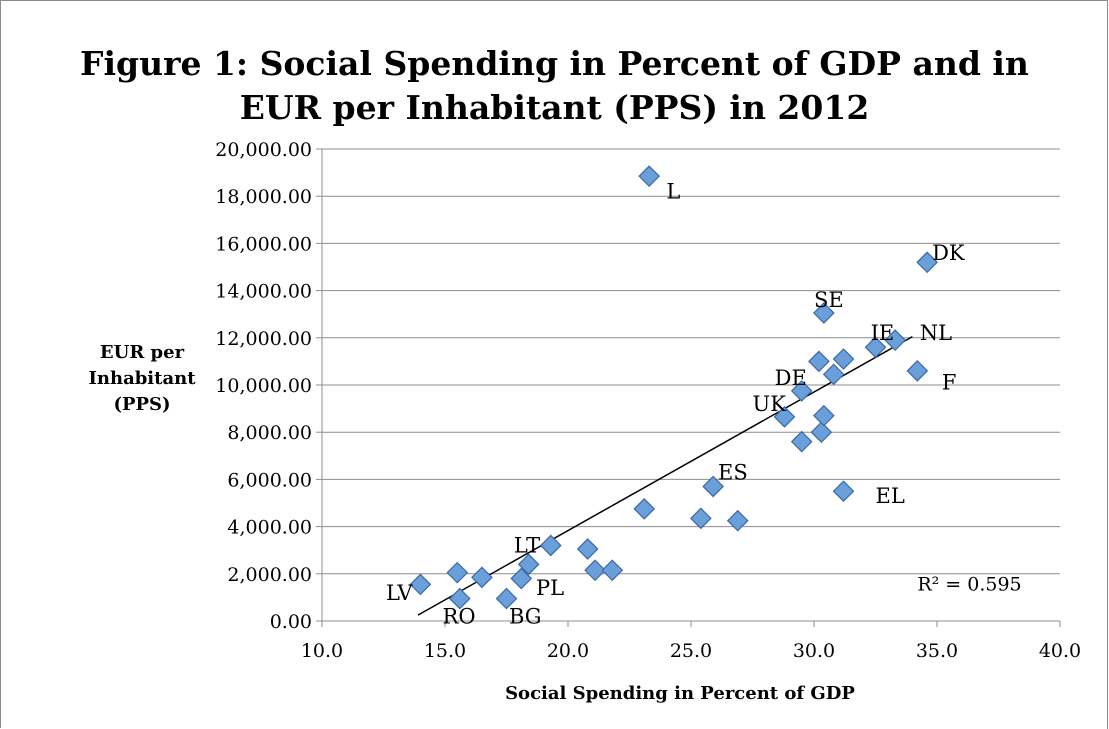  I want to click on y-tick-label: 16,000.00, so click(263, 244).